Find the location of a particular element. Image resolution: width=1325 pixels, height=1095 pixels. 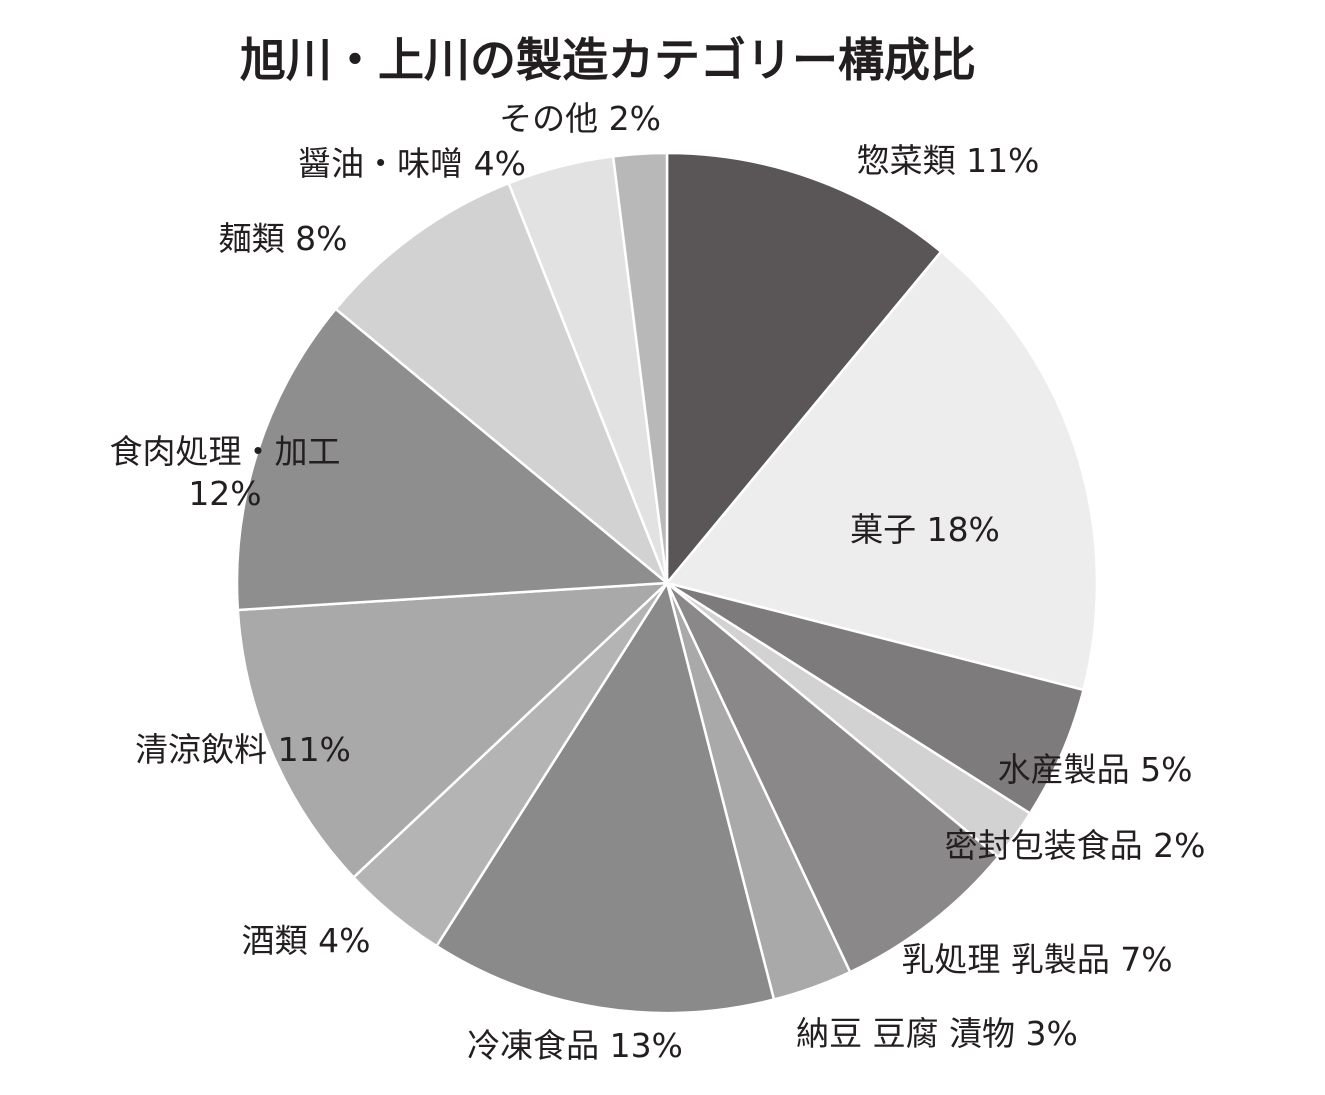

pie-slice-label: 菓子 18% is located at coordinates (925, 529).